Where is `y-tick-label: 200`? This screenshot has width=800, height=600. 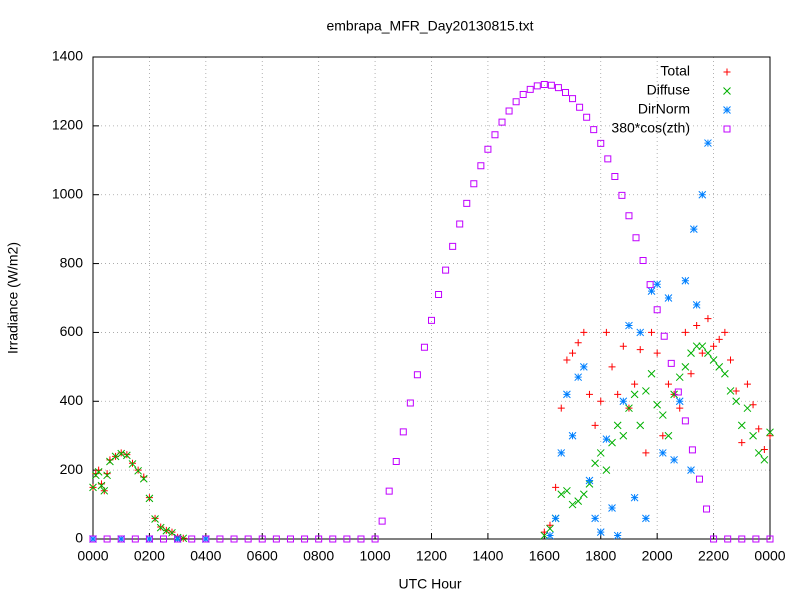
y-tick-label: 200 is located at coordinates (72, 469).